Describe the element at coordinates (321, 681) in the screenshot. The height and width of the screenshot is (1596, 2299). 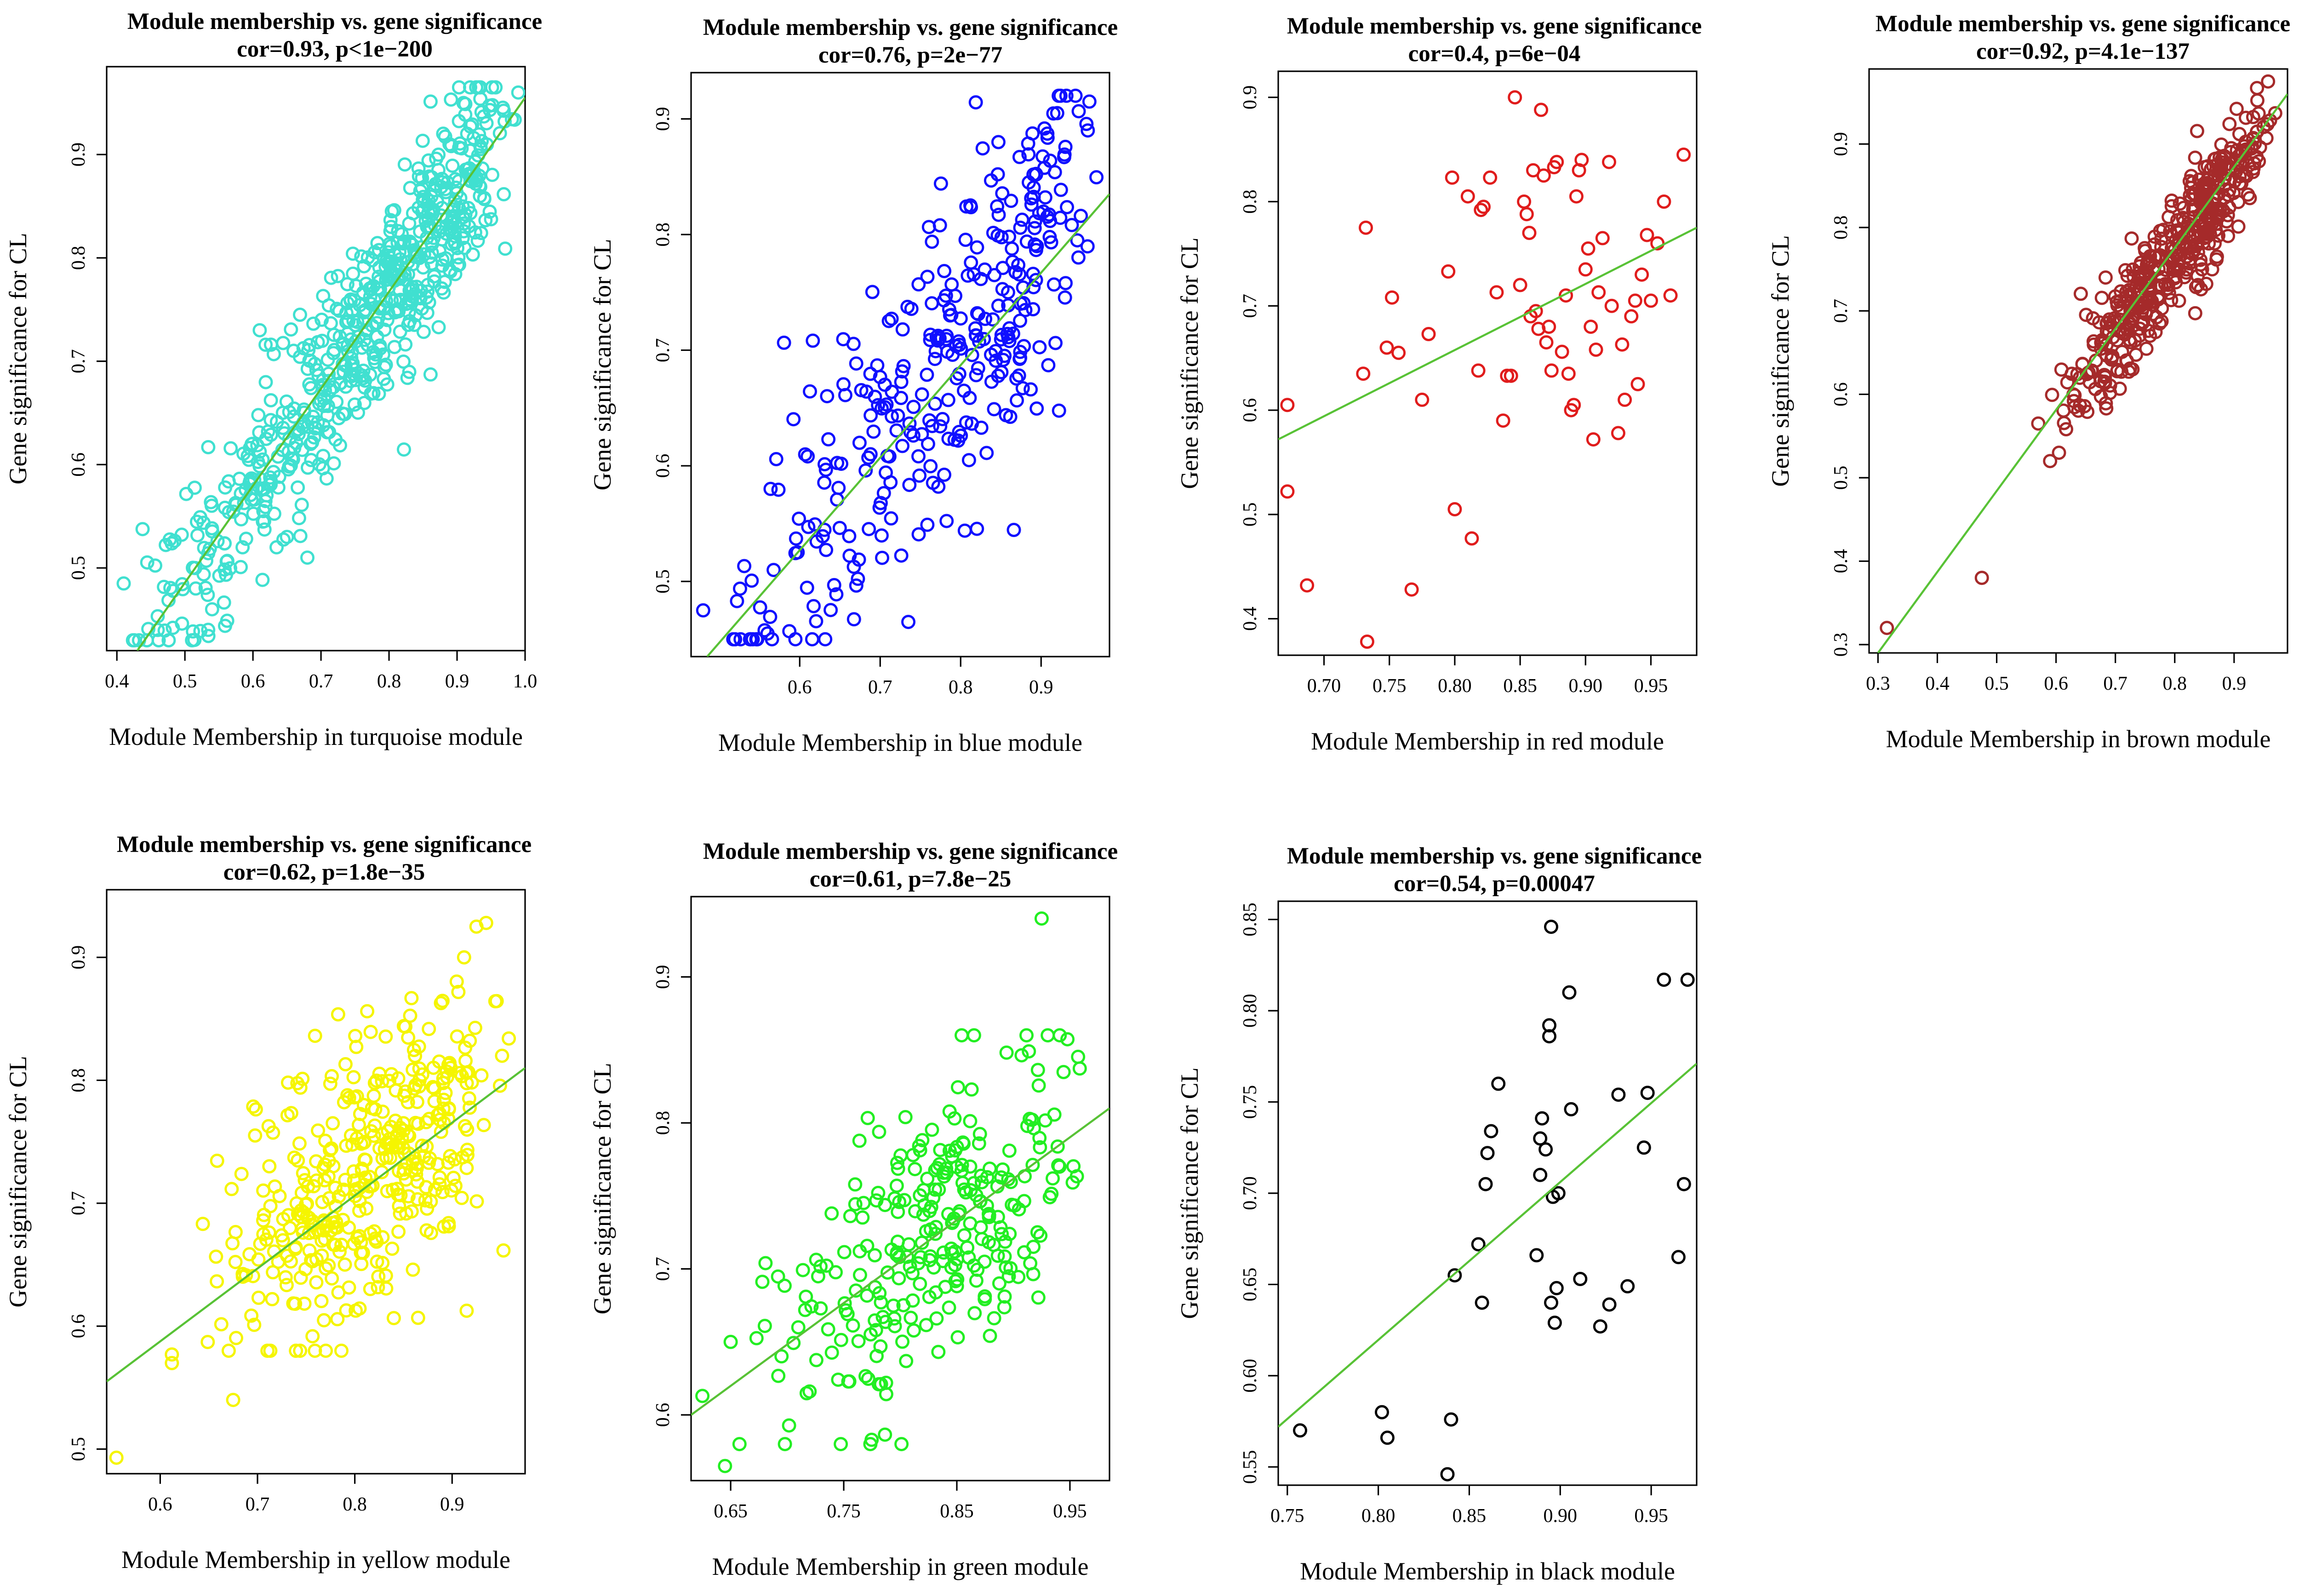
I see `x-tick-label: 0.7` at that location.